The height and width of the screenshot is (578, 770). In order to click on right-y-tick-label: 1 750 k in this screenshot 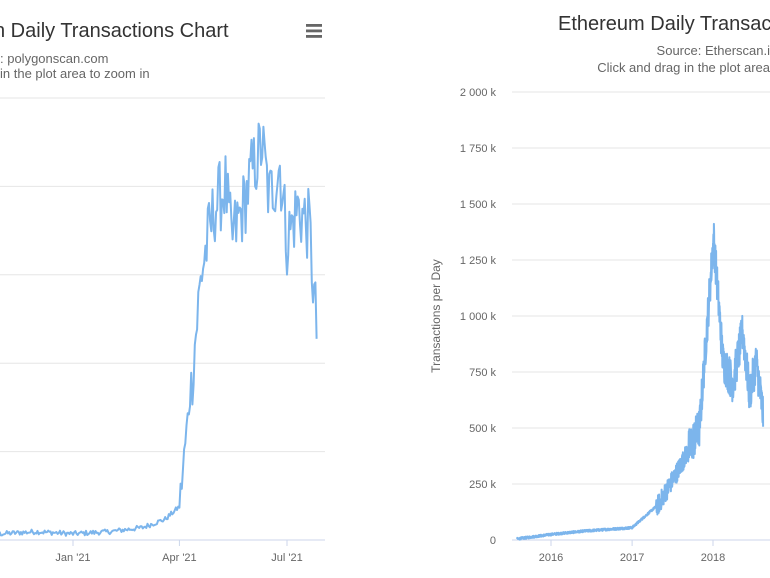, I will do `click(478, 149)`.